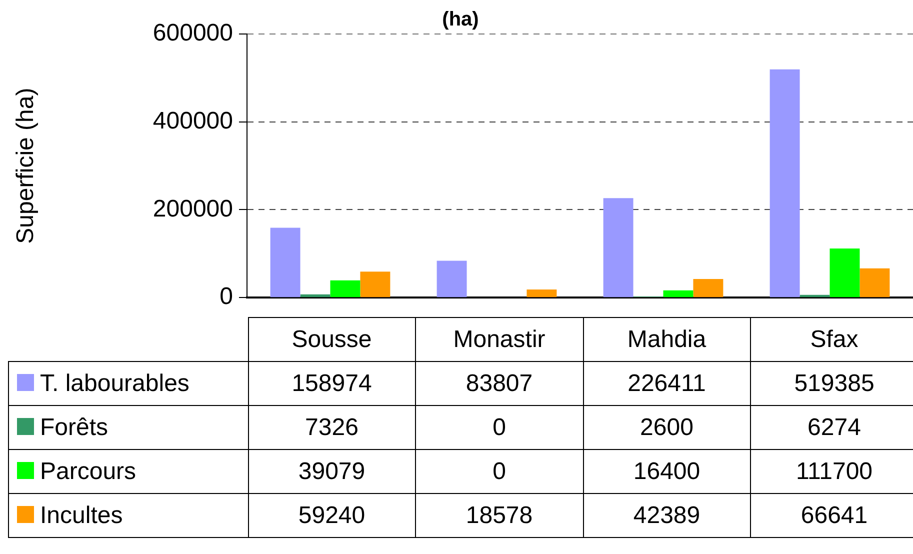  Describe the element at coordinates (192, 208) in the screenshot. I see `y-tick-label: 200000` at that location.